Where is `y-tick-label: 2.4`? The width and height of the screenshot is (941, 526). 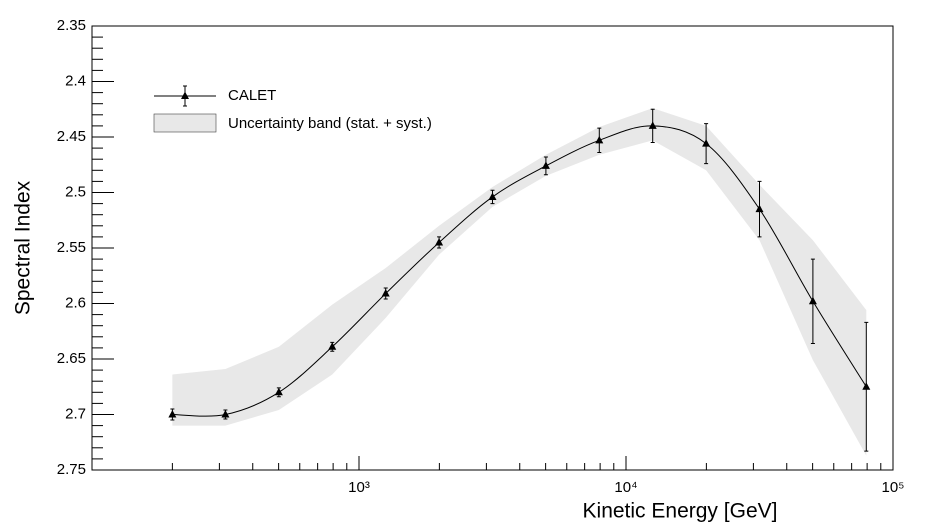 y-tick-label: 2.4 is located at coordinates (75, 80).